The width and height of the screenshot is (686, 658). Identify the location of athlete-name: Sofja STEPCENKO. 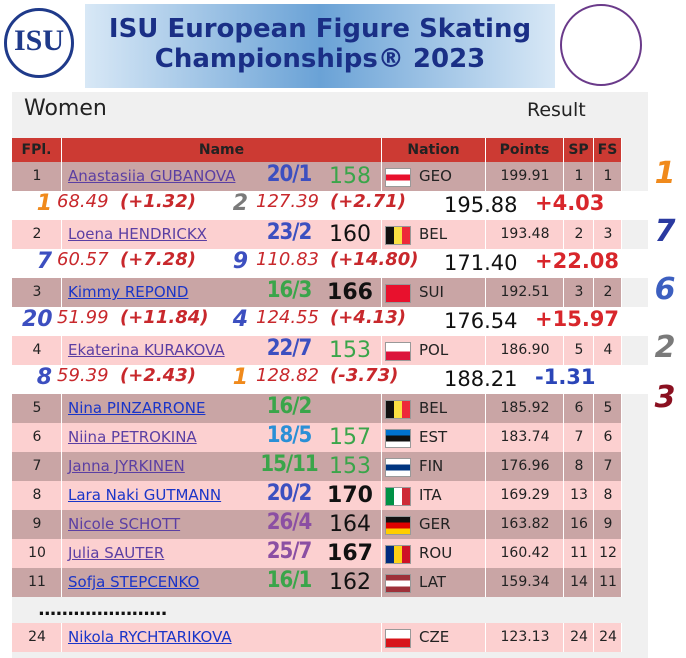
(134, 582).